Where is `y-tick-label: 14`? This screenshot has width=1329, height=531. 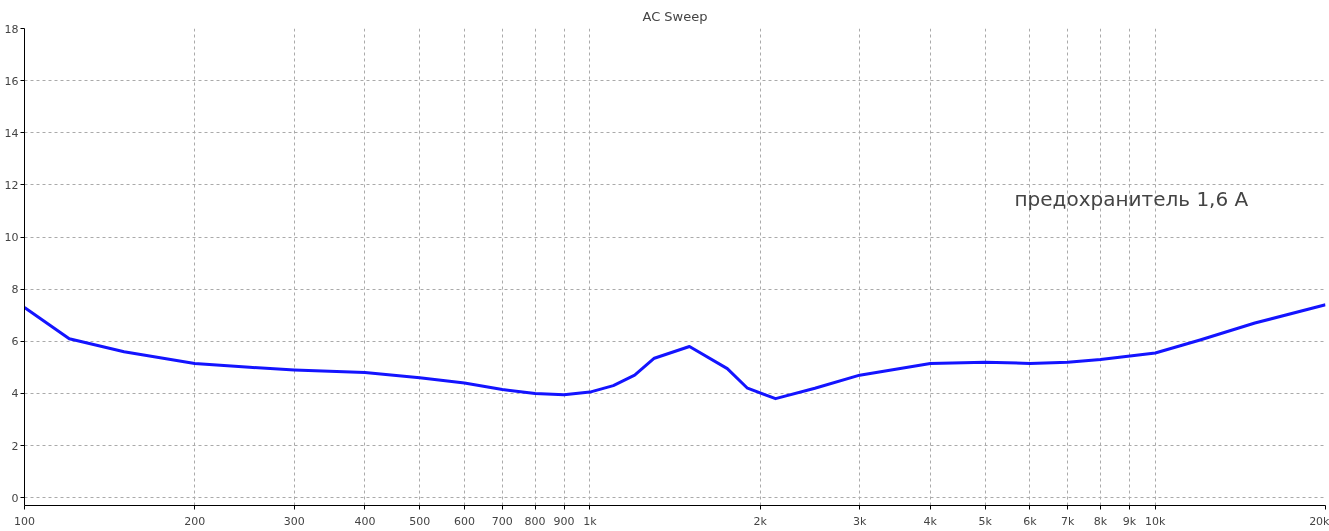 y-tick-label: 14 is located at coordinates (11, 133).